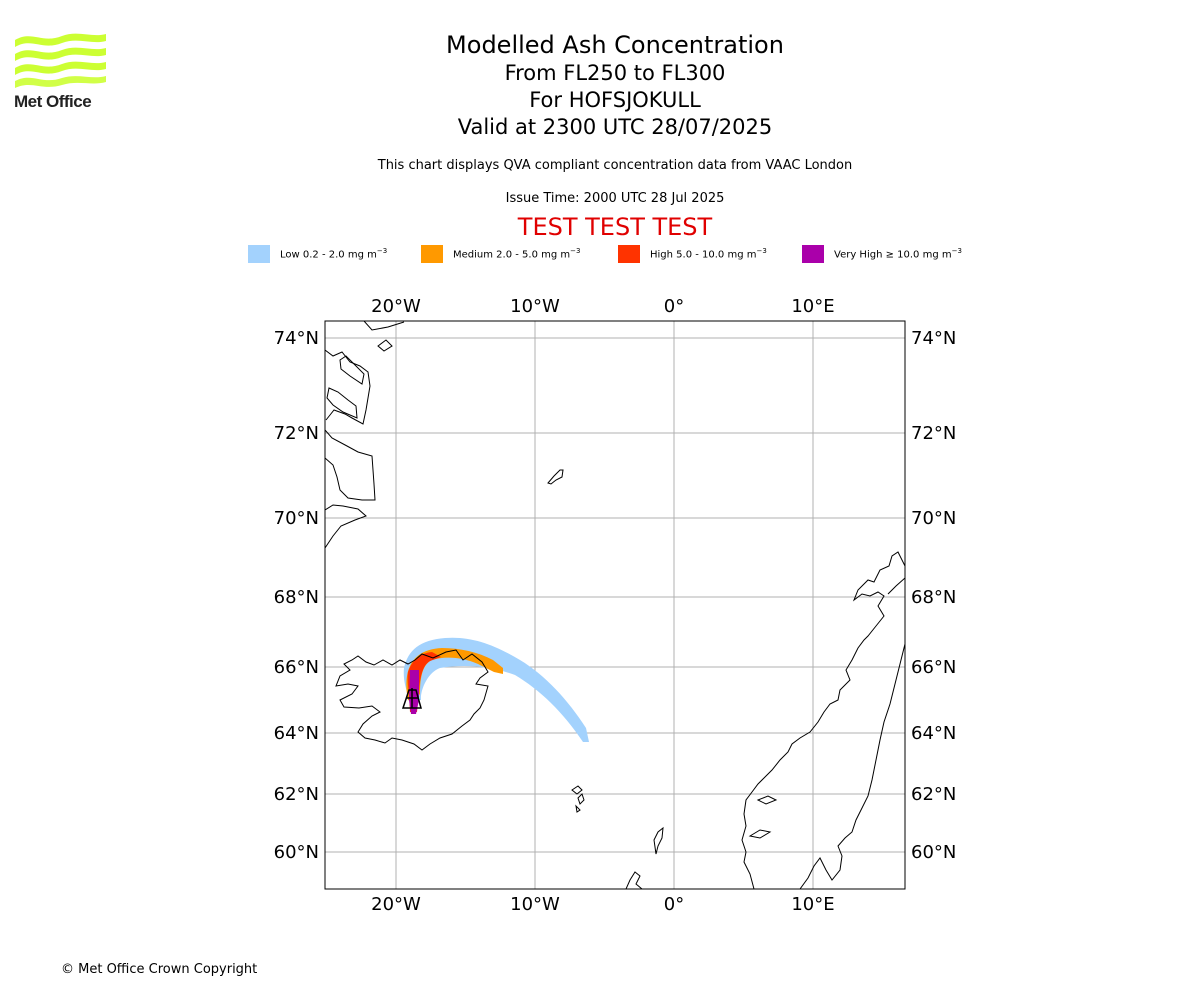 This screenshot has height=1000, width=1200. What do you see at coordinates (296, 852) in the screenshot?
I see `lat-label-left: 60°N` at bounding box center [296, 852].